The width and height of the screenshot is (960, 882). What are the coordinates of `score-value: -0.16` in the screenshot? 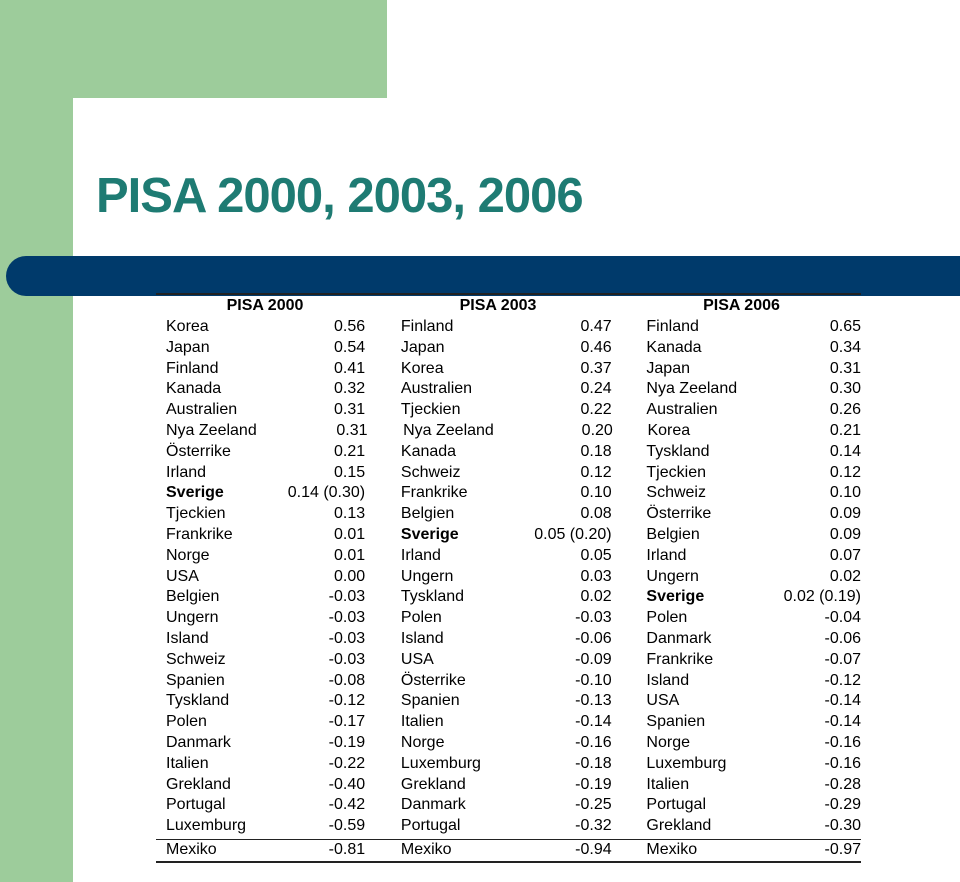 It's located at (842, 742).